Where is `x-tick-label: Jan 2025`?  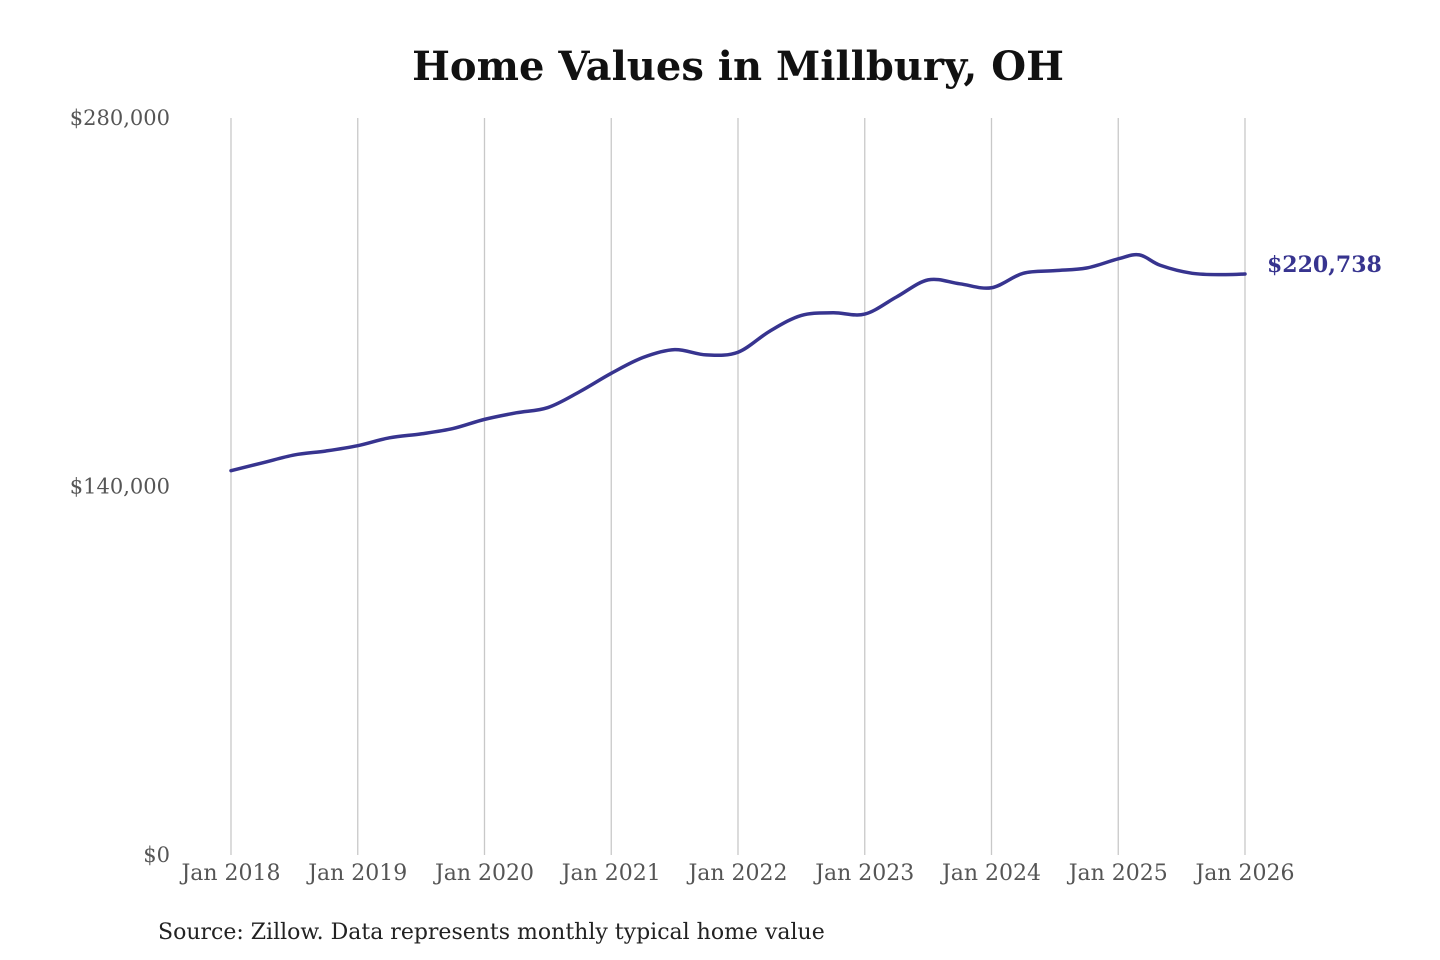 x-tick-label: Jan 2025 is located at coordinates (1117, 873).